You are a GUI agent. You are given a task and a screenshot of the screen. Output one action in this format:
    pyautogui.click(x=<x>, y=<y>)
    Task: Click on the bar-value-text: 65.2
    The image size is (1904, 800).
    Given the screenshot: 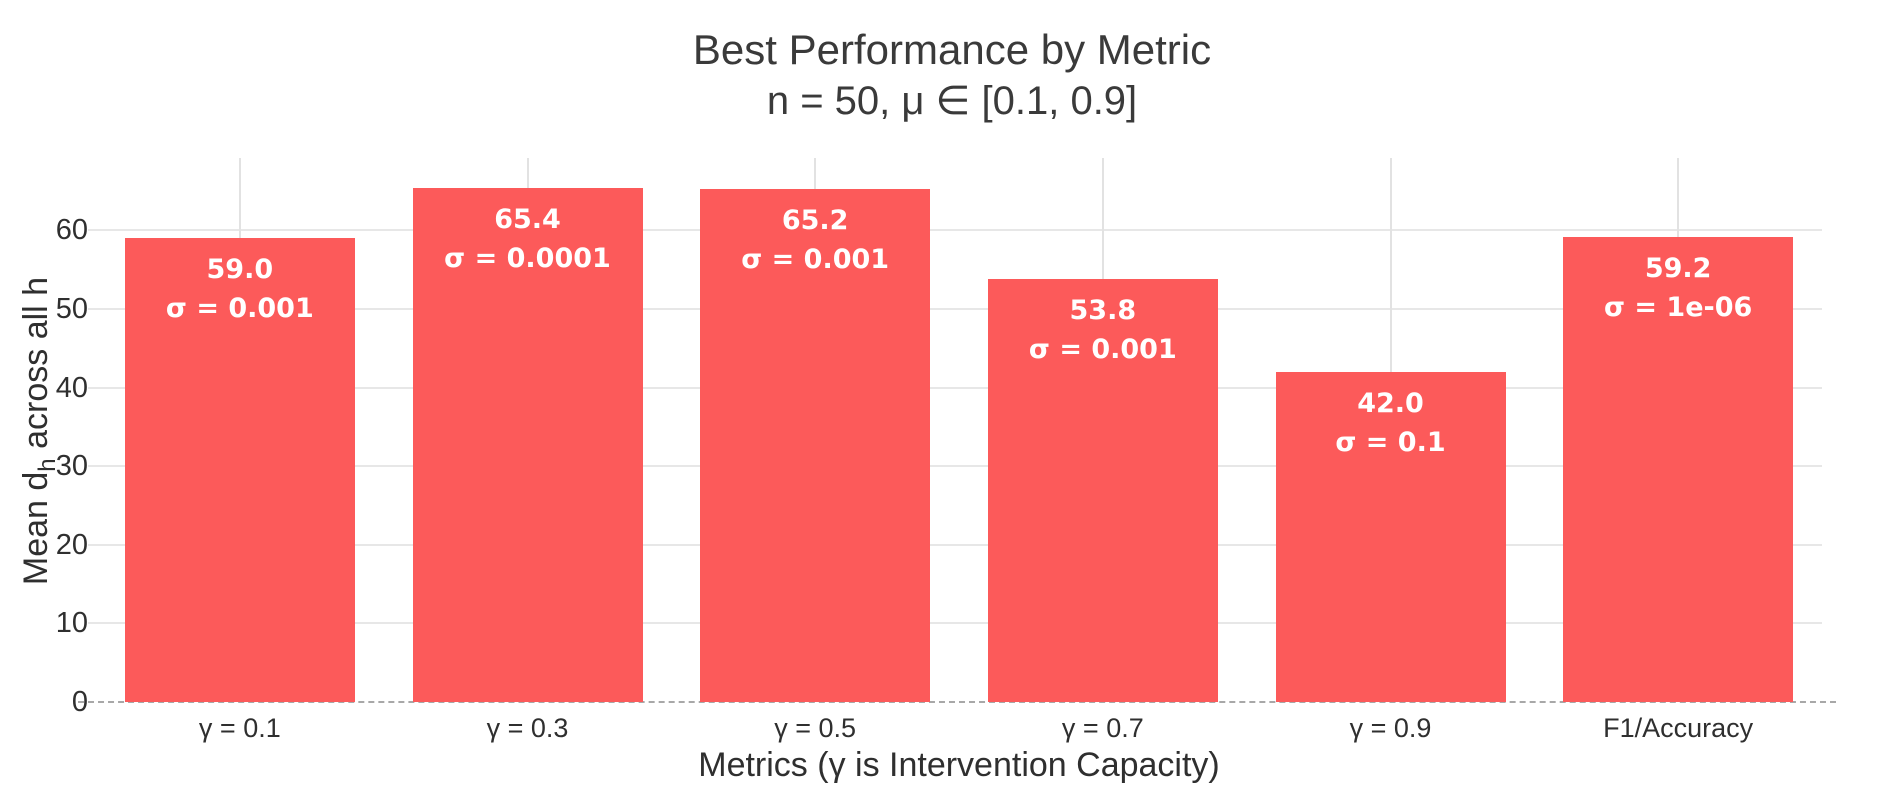 What is the action you would take?
    pyautogui.click(x=815, y=221)
    